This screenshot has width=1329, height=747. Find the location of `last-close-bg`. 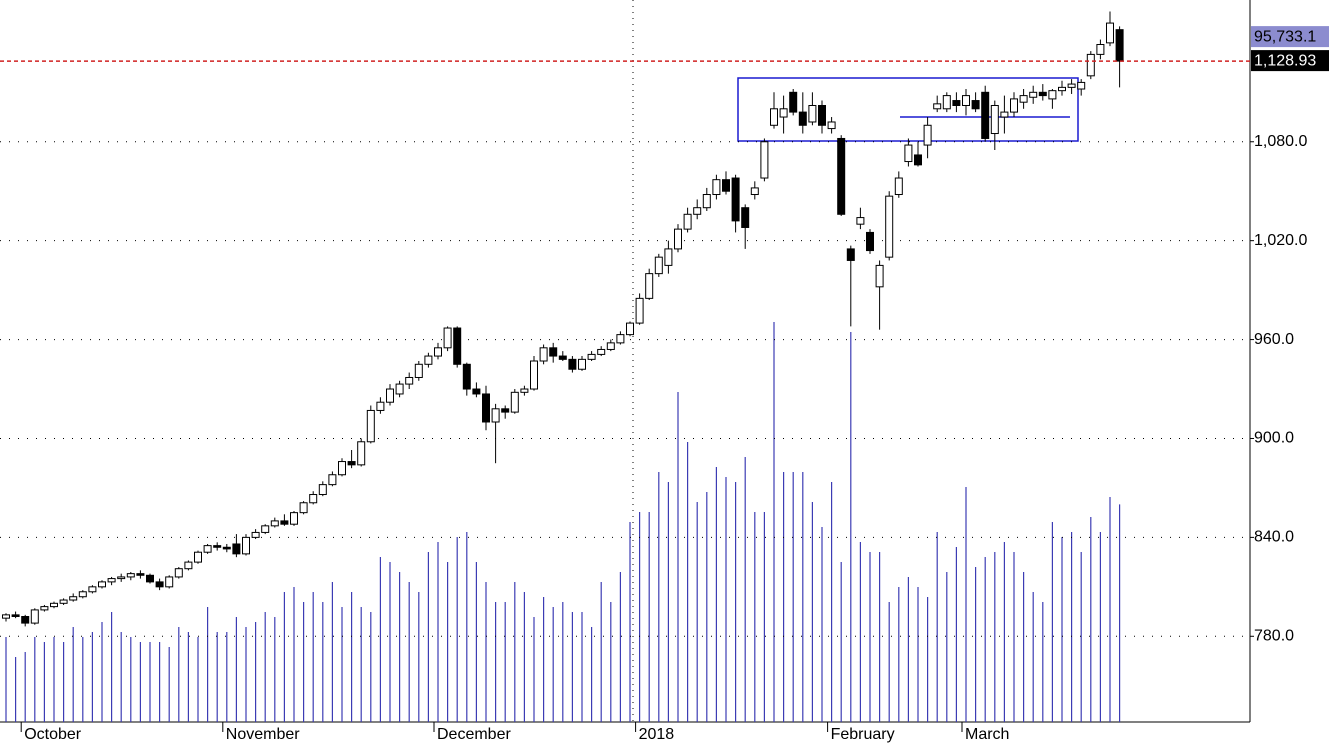

last-close-bg is located at coordinates (1290, 61).